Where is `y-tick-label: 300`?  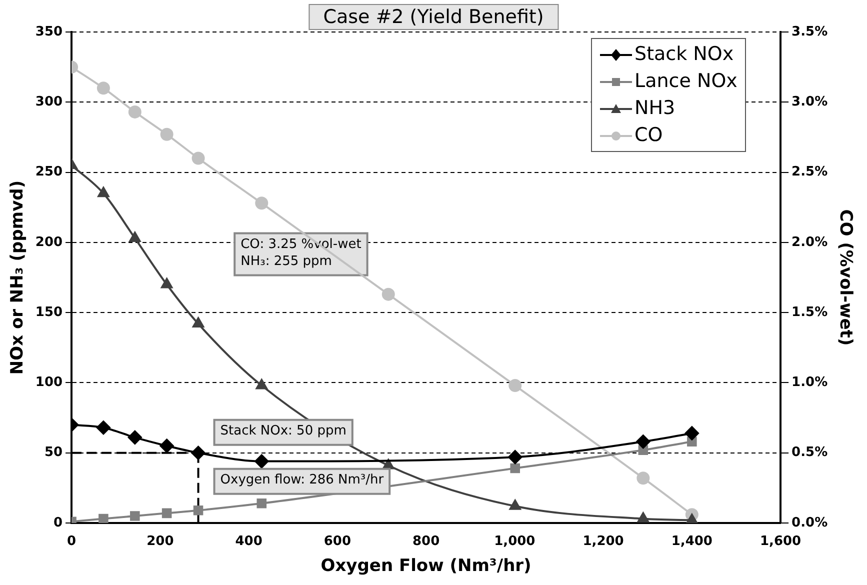
y-tick-label: 300 is located at coordinates (49, 102).